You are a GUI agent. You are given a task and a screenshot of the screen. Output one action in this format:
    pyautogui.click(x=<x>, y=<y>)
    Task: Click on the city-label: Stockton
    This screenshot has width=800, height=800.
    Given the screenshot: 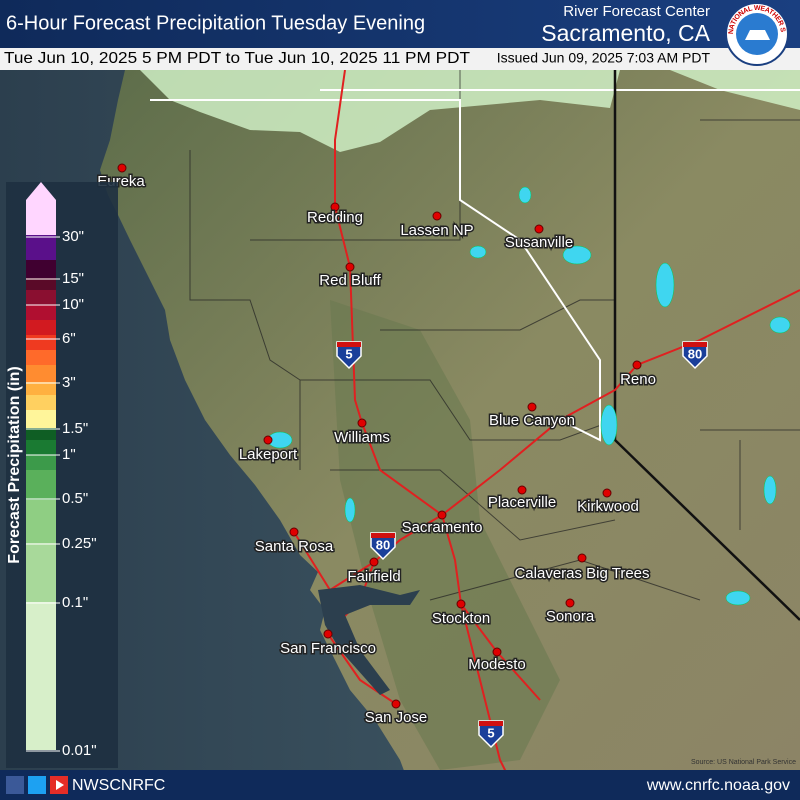 What is the action you would take?
    pyautogui.click(x=461, y=618)
    